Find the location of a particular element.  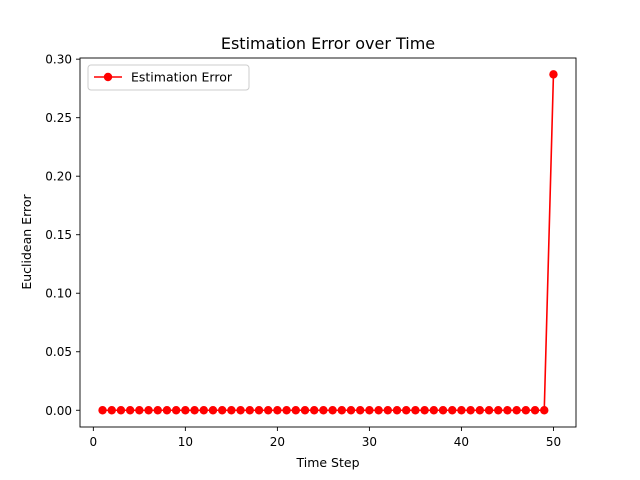

x-tick-label: 10 is located at coordinates (185, 442).